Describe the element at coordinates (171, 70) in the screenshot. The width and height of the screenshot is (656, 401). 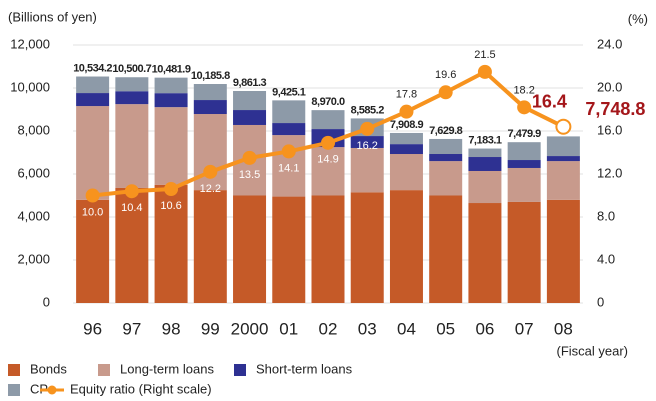
I see `total-label: 10,481.9` at that location.